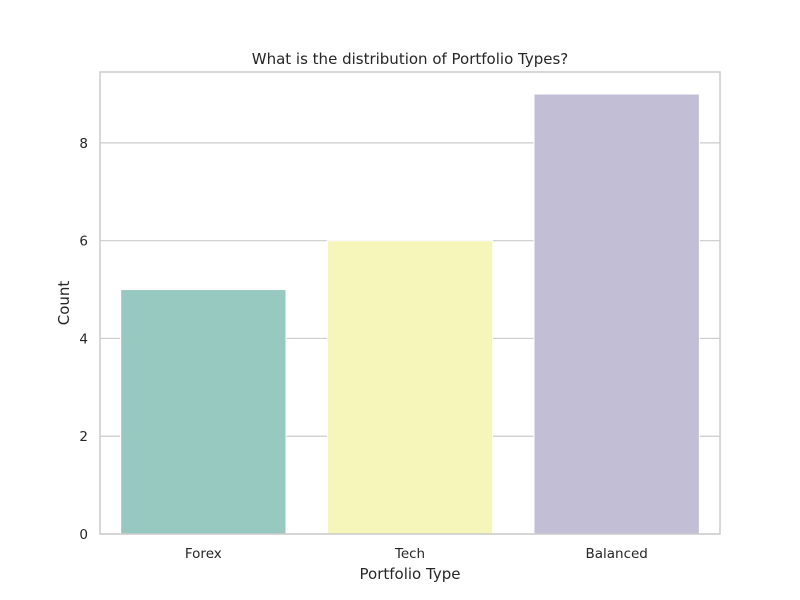 This screenshot has height=600, width=800. Describe the element at coordinates (616, 554) in the screenshot. I see `x-tick-label: Balanced` at that location.